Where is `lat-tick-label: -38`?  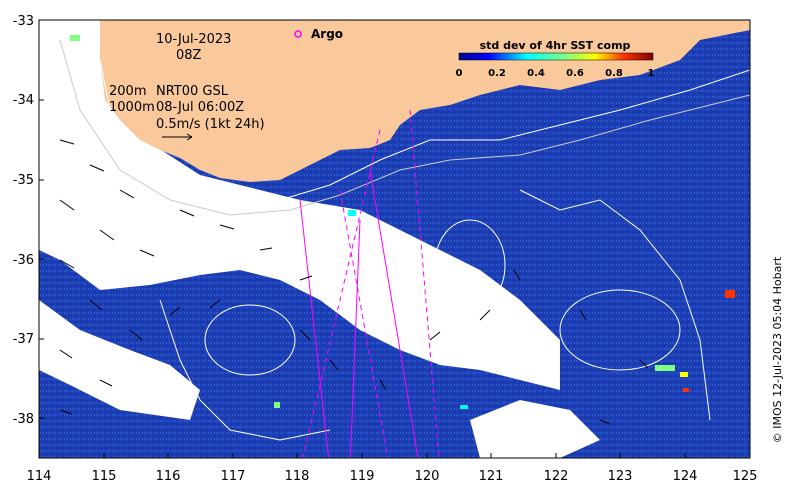 lat-tick-label: -38 is located at coordinates (23, 419).